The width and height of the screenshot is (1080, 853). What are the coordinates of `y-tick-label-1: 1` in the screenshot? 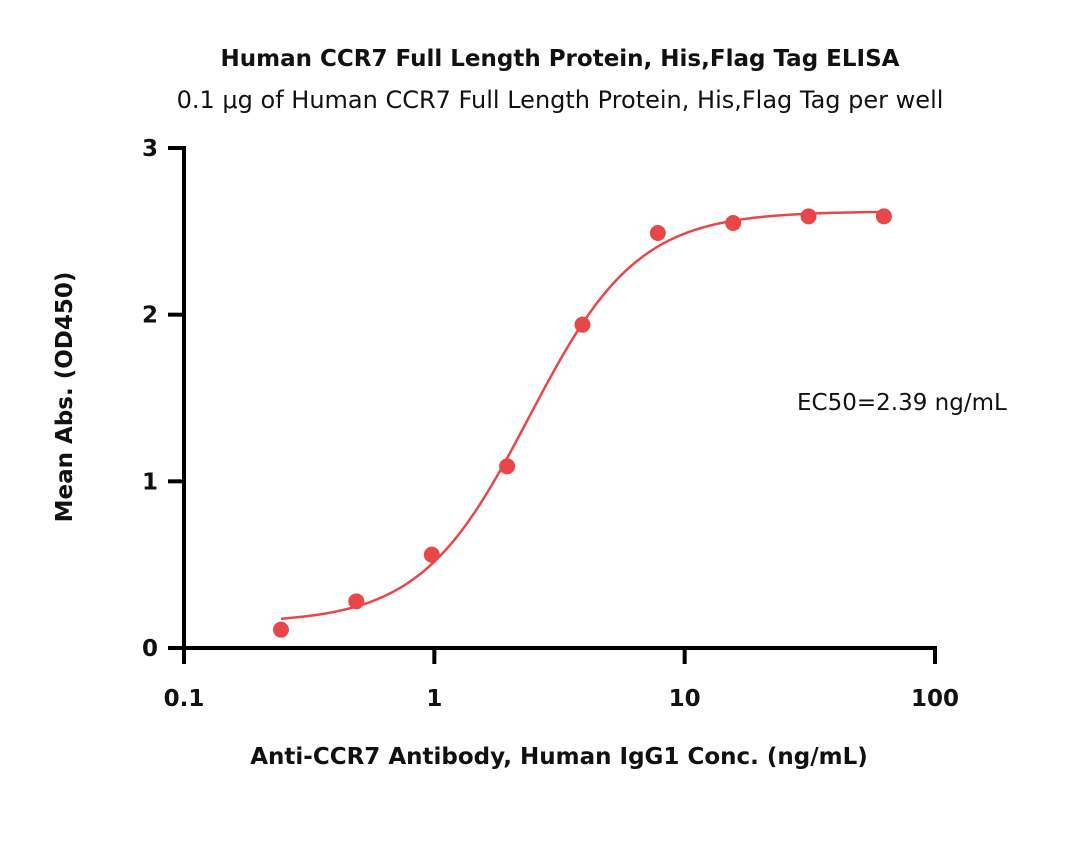 It's located at (150, 482).